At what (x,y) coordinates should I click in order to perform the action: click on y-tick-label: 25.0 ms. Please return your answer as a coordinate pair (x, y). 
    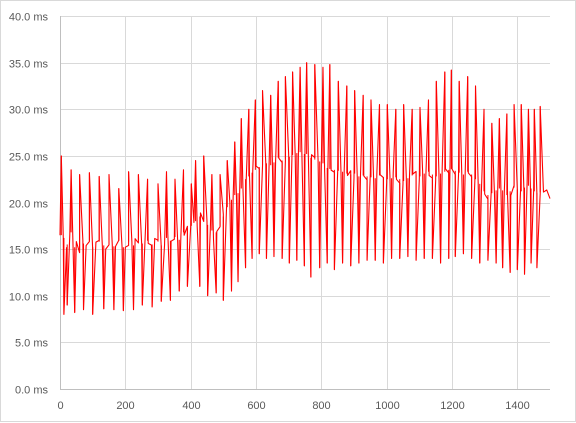
    Looking at the image, I should click on (29, 158).